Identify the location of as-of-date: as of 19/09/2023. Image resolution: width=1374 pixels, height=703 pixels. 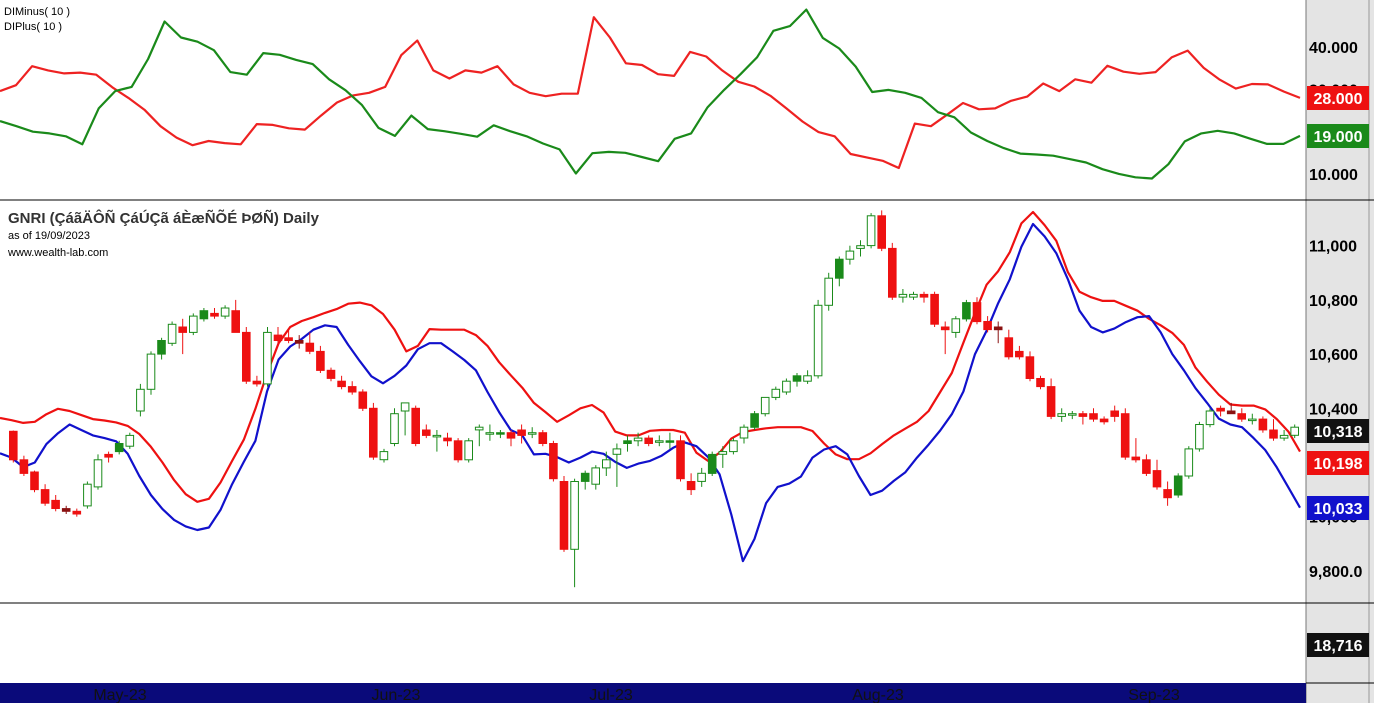
(49, 236).